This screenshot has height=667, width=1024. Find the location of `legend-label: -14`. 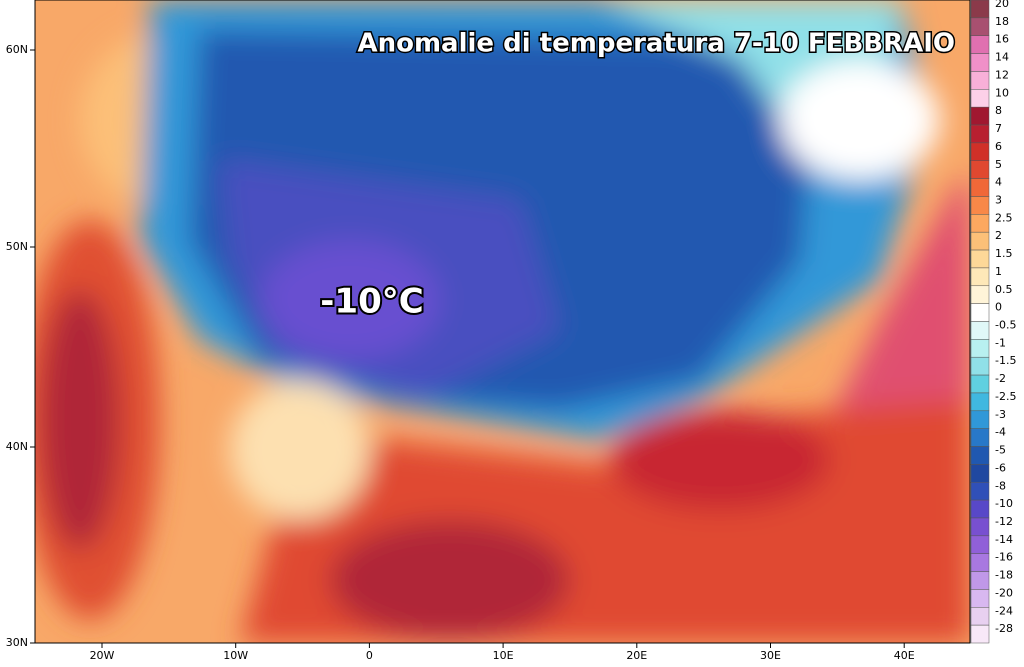

legend-label: -14 is located at coordinates (1004, 539).